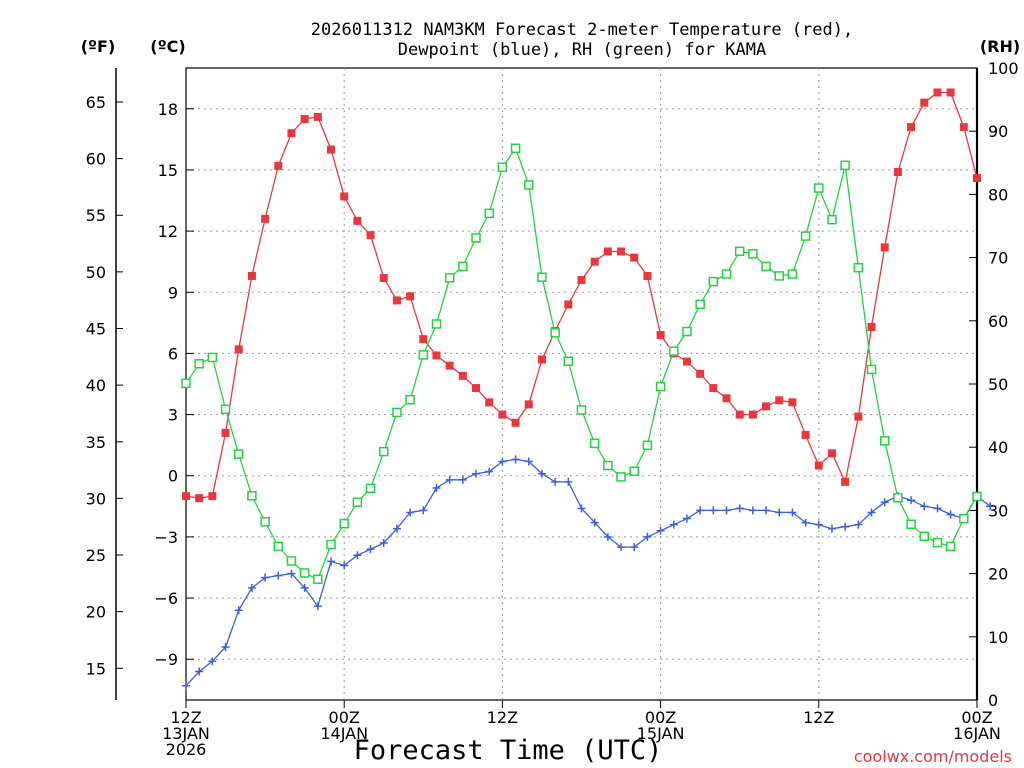 This screenshot has width=1024, height=768. What do you see at coordinates (508, 750) in the screenshot?
I see `x-axis-title: Forecast Time (UTC)` at bounding box center [508, 750].